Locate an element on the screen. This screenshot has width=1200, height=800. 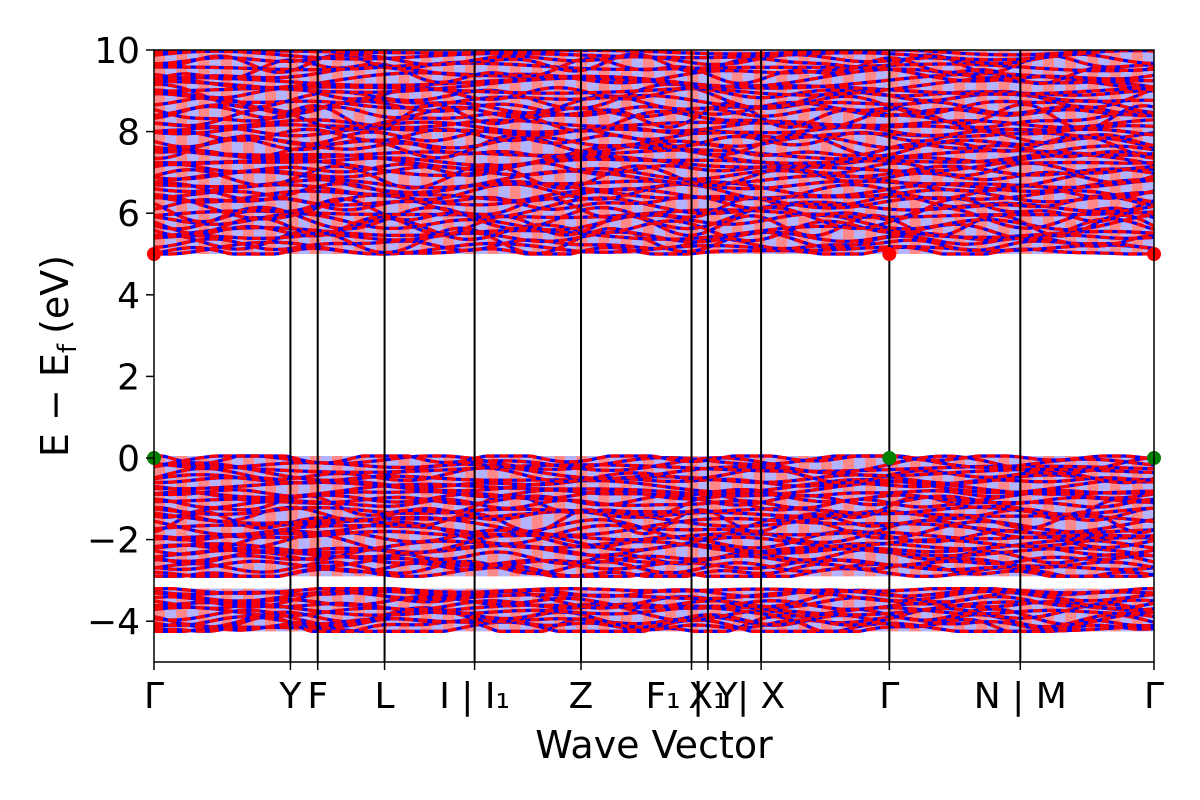
band-region-valence-upper is located at coordinates (654, 516).